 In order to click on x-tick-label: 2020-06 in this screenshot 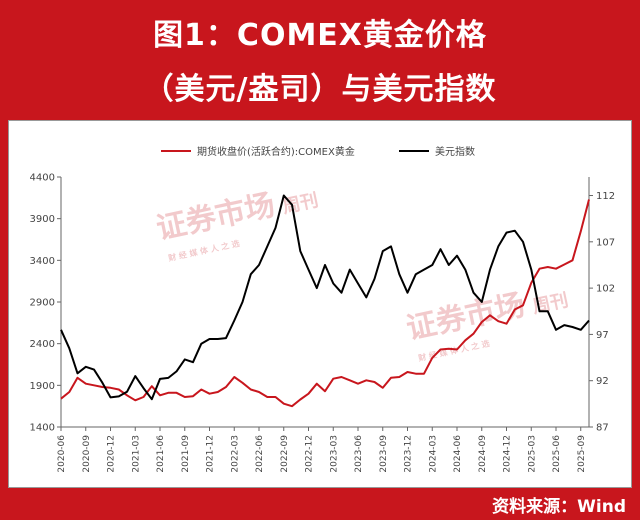, I will do `click(62, 454)`.